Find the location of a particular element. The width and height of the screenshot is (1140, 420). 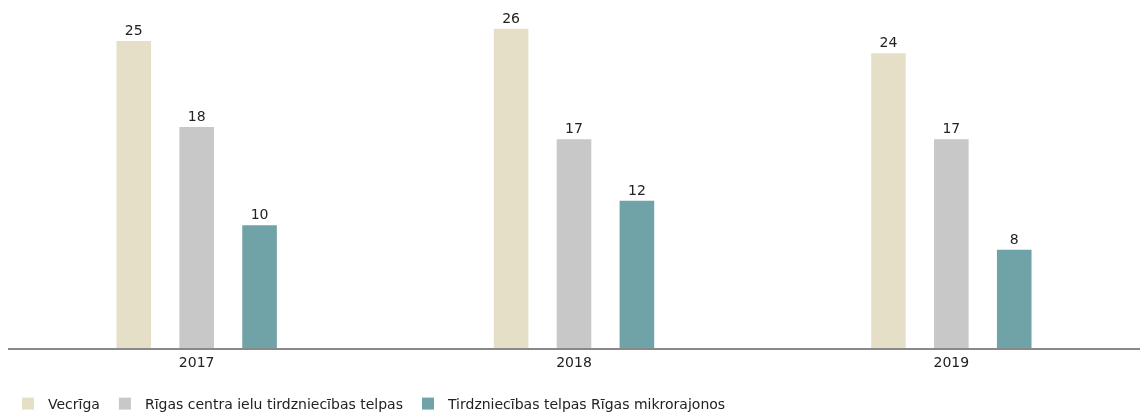

data-label: 10 is located at coordinates (259, 214).